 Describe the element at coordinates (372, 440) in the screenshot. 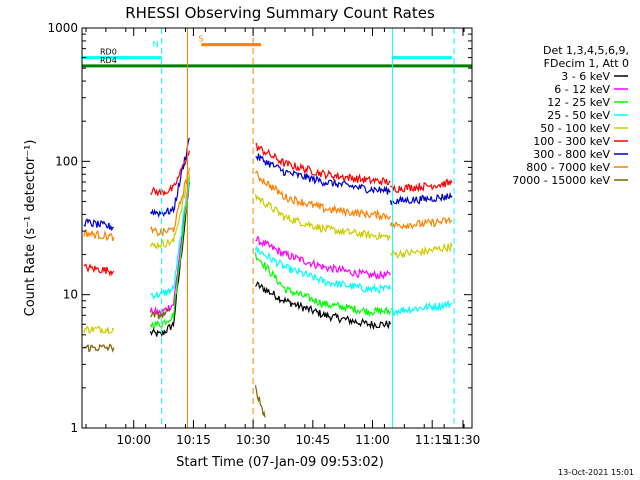

I see `x-tick-label-4: 11:00` at that location.